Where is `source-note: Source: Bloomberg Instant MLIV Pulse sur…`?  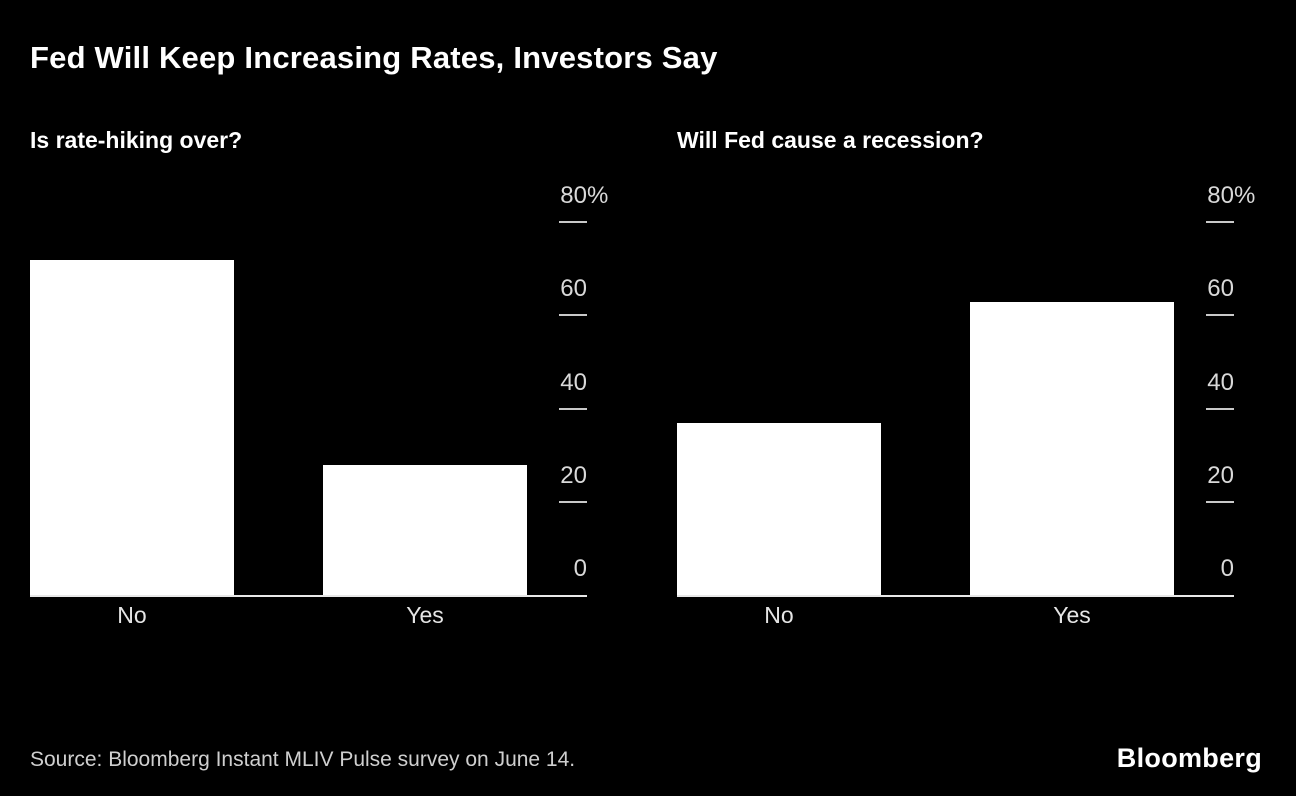 source-note: Source: Bloomberg Instant MLIV Pulse sur… is located at coordinates (303, 759).